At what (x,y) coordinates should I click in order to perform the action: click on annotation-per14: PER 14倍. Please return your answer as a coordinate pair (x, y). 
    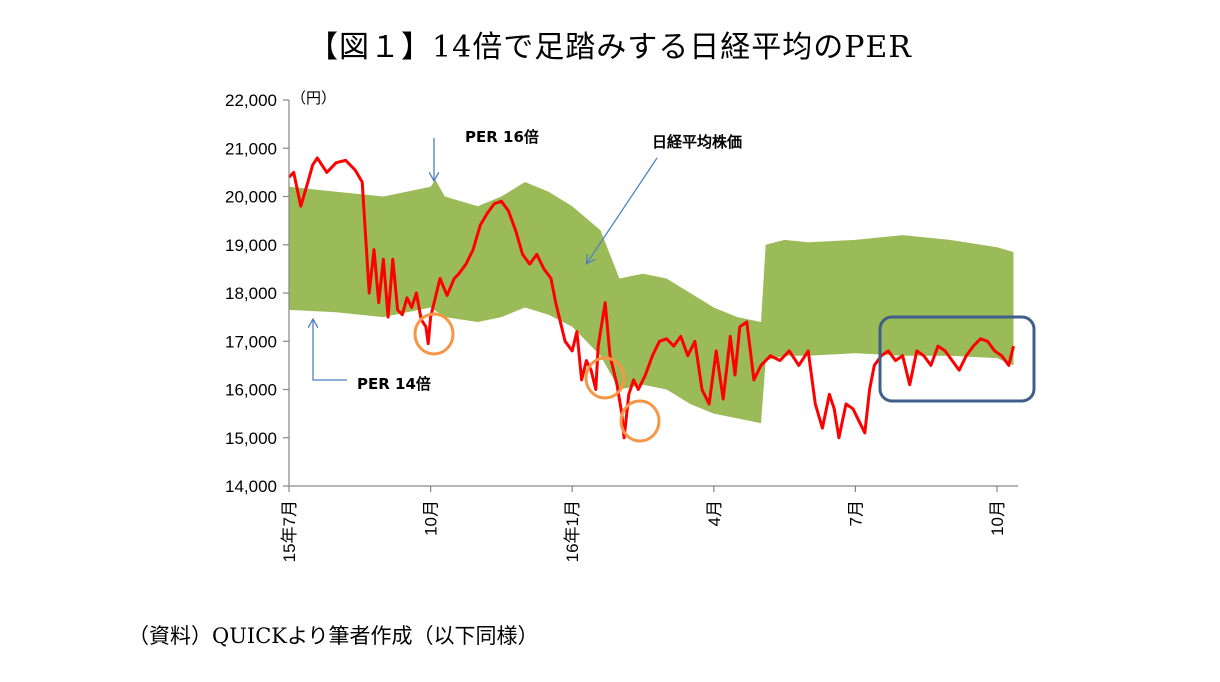
    Looking at the image, I should click on (394, 384).